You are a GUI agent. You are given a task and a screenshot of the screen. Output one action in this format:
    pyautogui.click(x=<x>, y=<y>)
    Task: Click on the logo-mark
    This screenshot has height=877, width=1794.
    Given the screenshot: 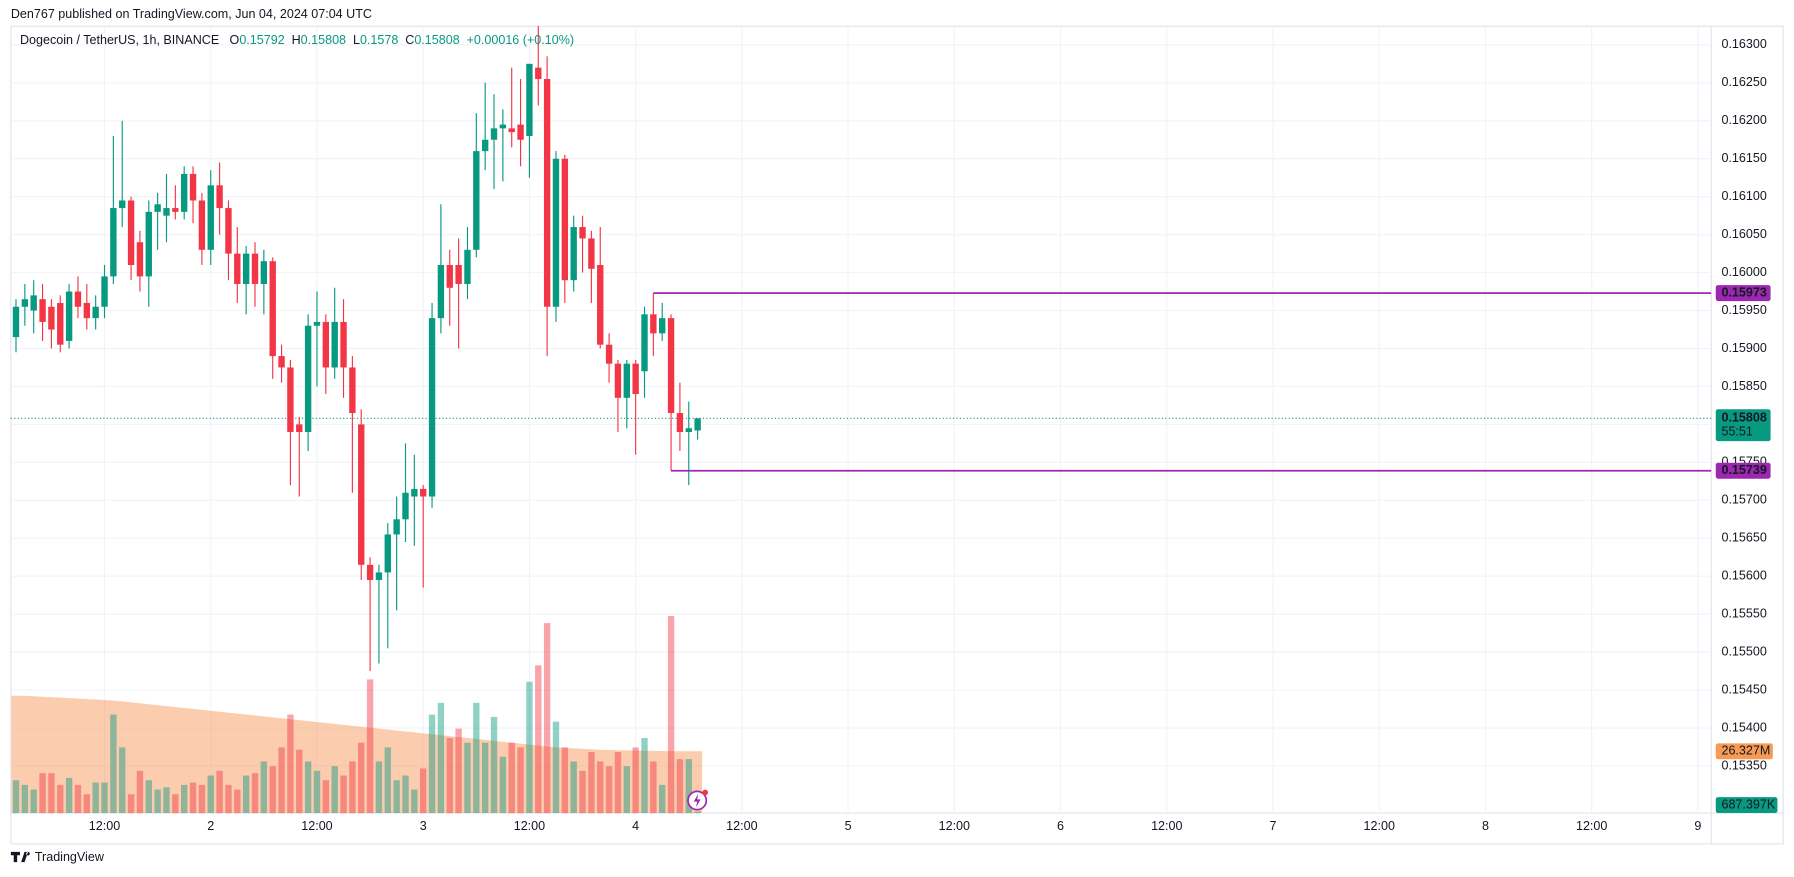 What is the action you would take?
    pyautogui.click(x=20, y=857)
    